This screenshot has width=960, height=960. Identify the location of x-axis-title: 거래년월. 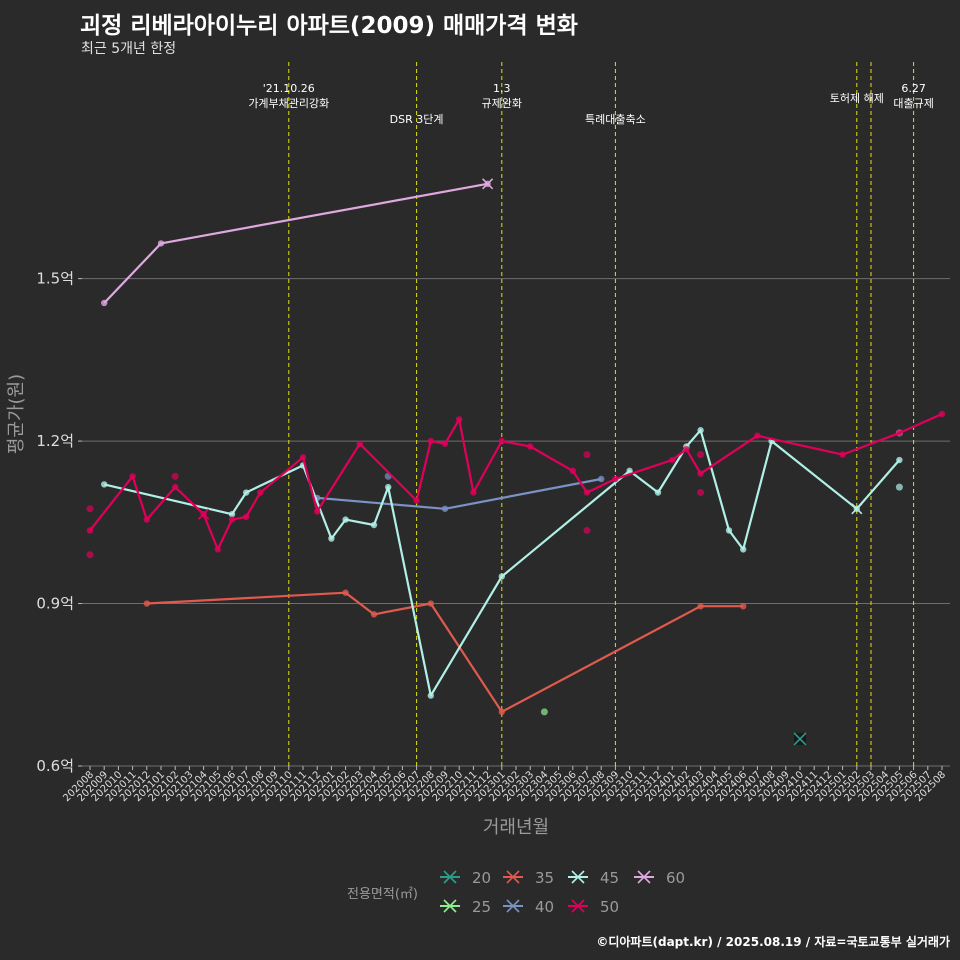
(516, 827).